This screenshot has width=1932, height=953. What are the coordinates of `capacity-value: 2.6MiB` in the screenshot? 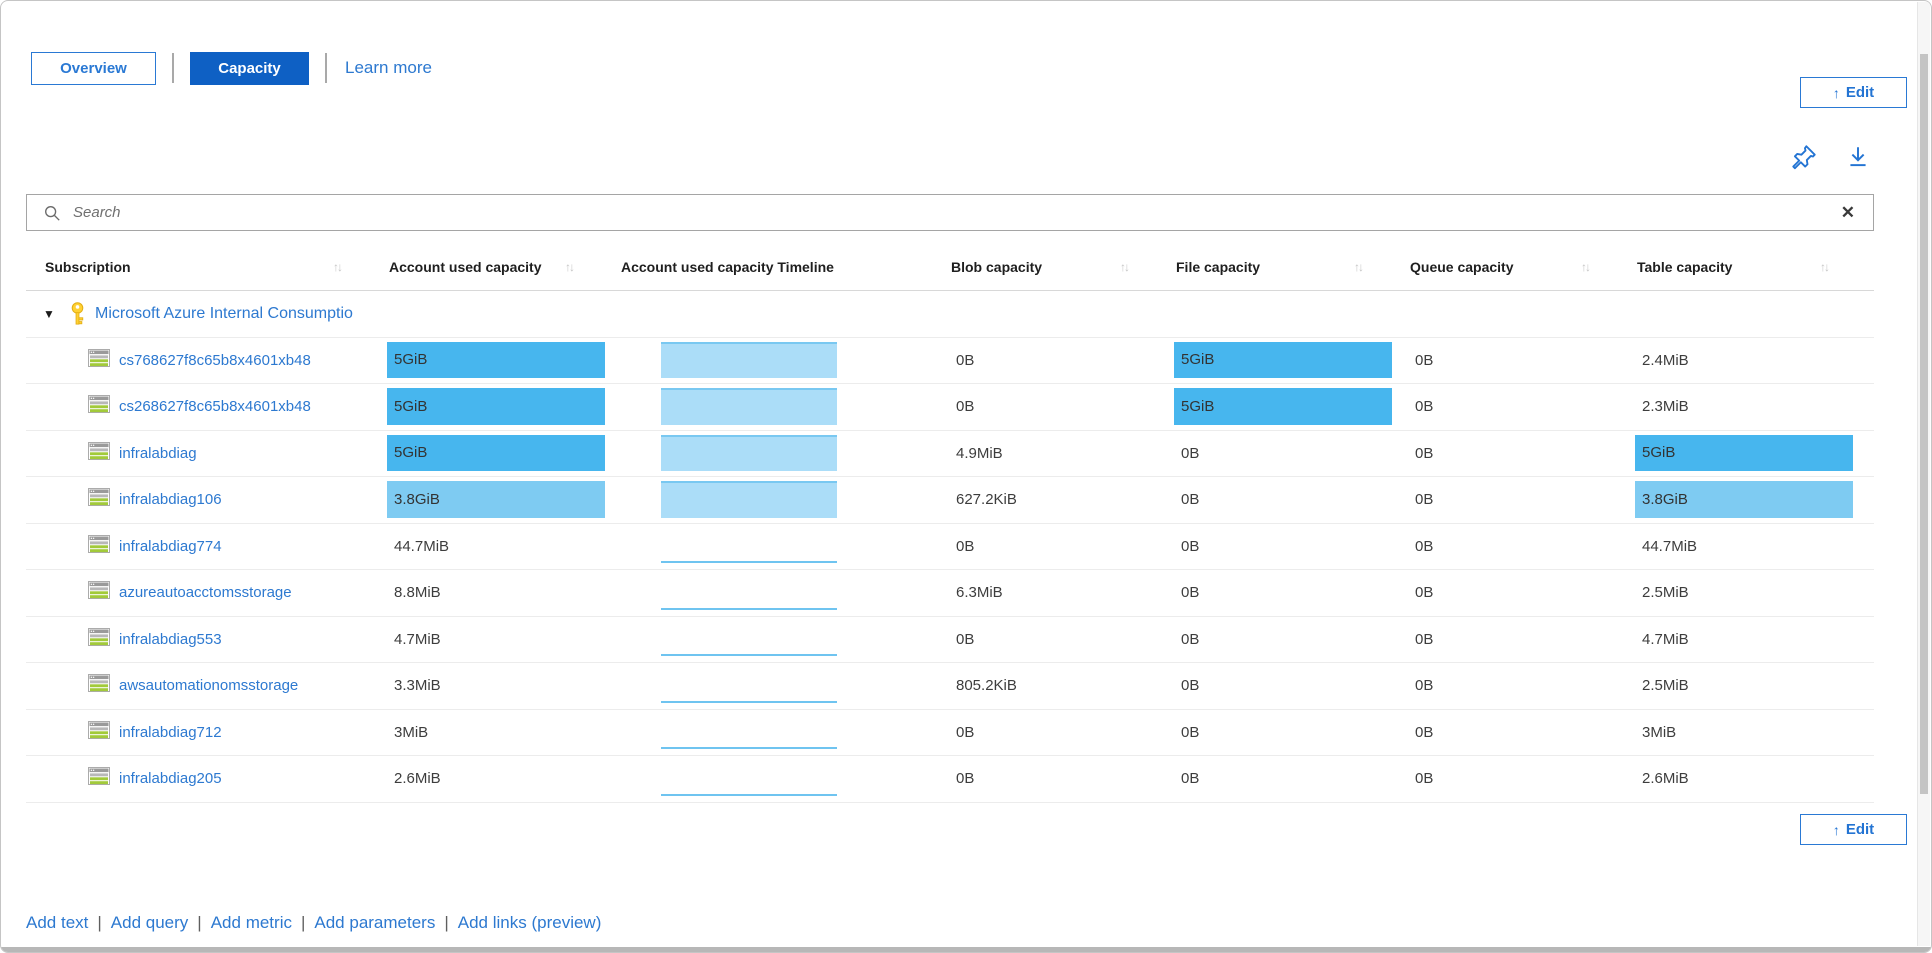 It's located at (1665, 779).